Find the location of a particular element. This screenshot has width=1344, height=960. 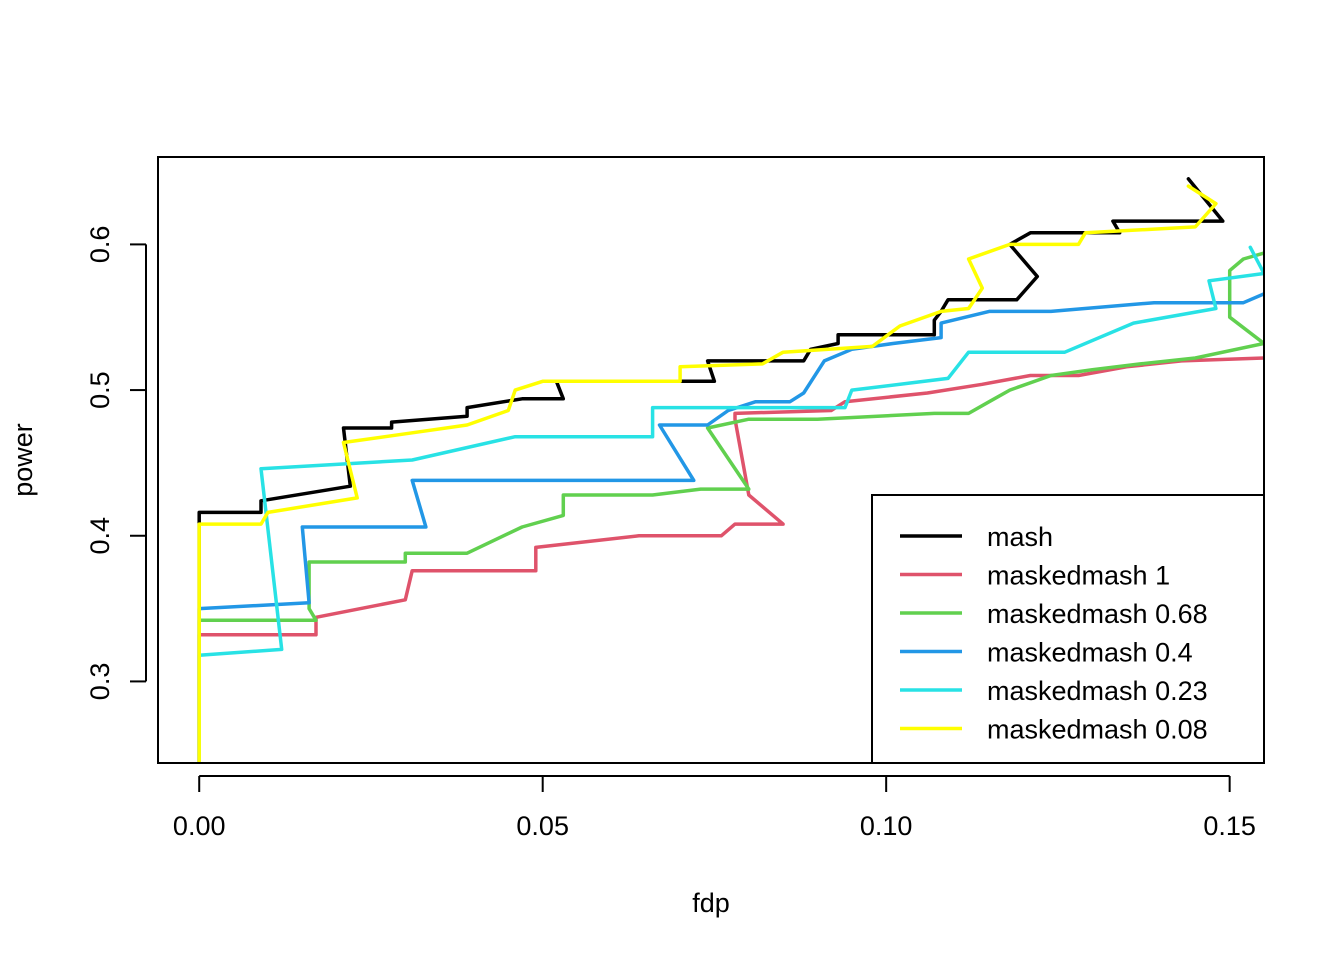

y-tick-label: 0.4 is located at coordinates (100, 536).